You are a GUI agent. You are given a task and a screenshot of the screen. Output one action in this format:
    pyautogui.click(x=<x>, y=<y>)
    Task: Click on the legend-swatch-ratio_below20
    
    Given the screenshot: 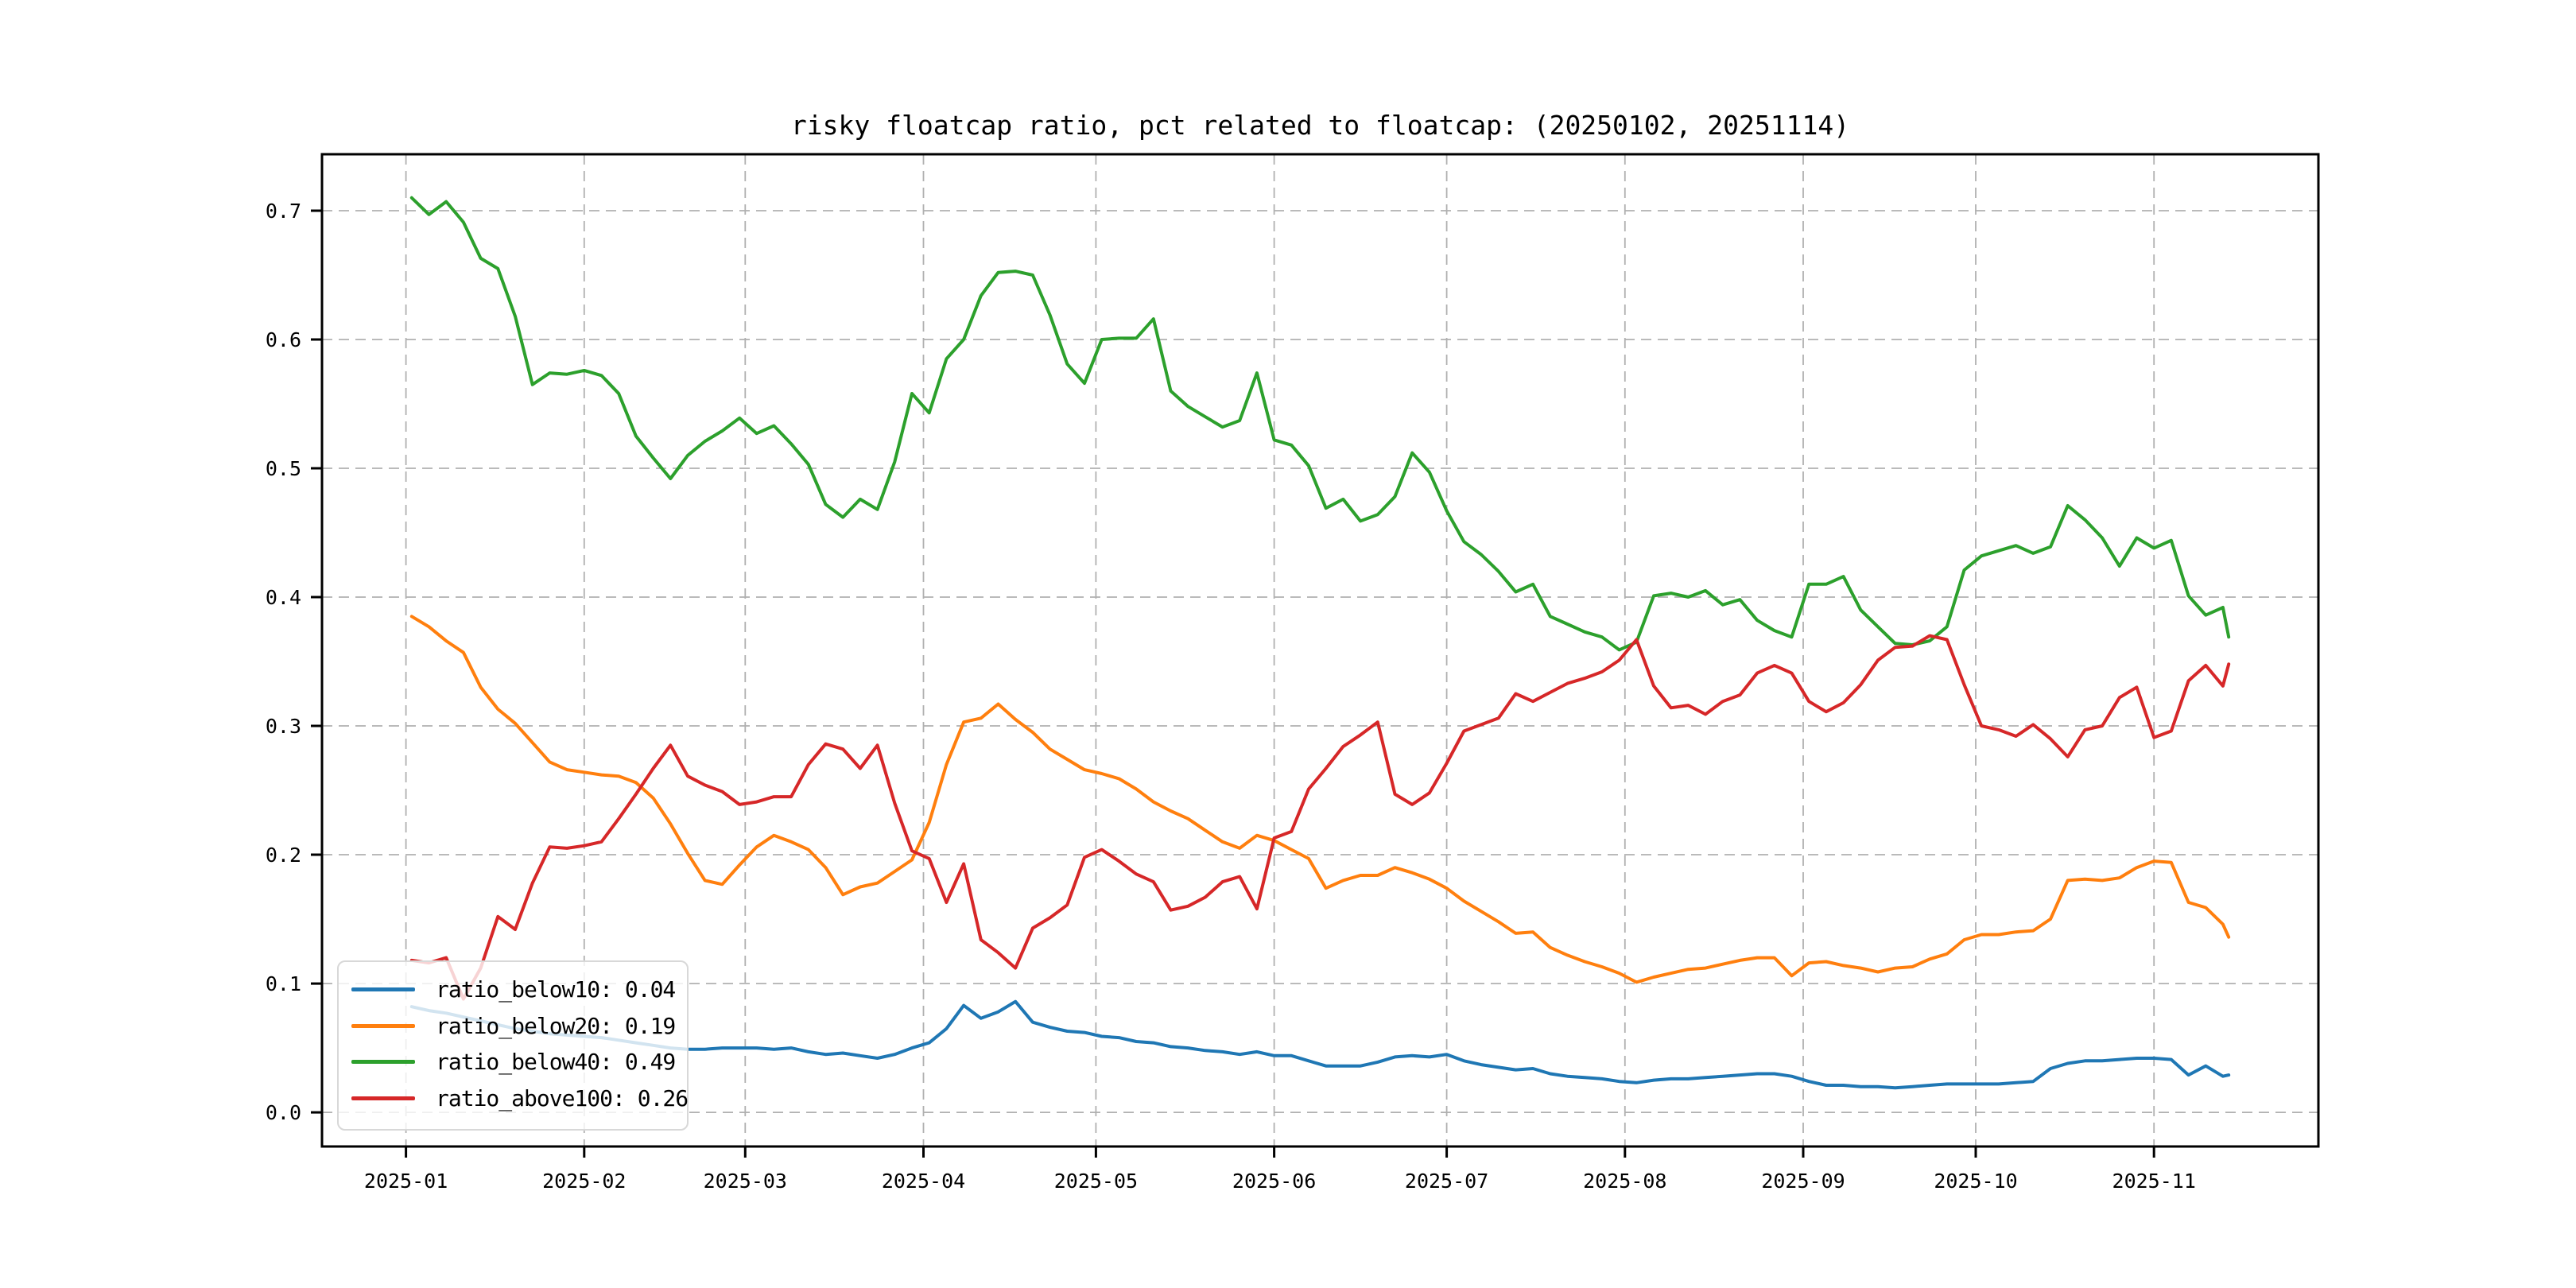 What is the action you would take?
    pyautogui.click(x=383, y=1025)
    